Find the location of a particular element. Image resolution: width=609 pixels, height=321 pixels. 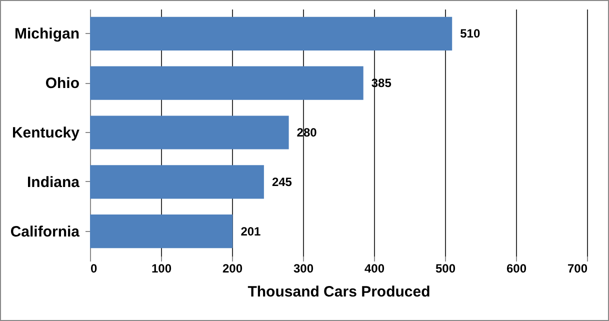

y-tick-label: Michigan is located at coordinates (47, 34).